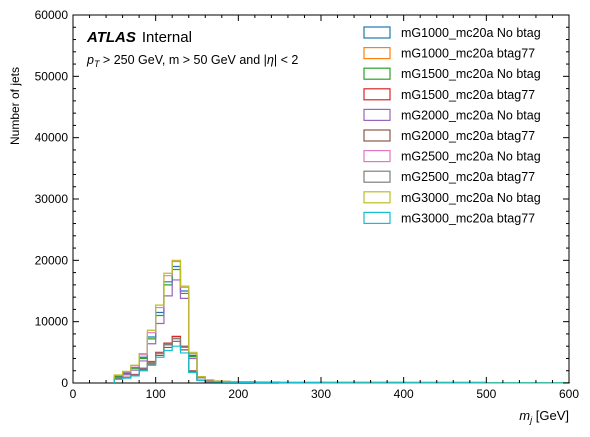 The height and width of the screenshot is (437, 590). Describe the element at coordinates (52, 76) in the screenshot. I see `y-tick-label: 50000` at that location.